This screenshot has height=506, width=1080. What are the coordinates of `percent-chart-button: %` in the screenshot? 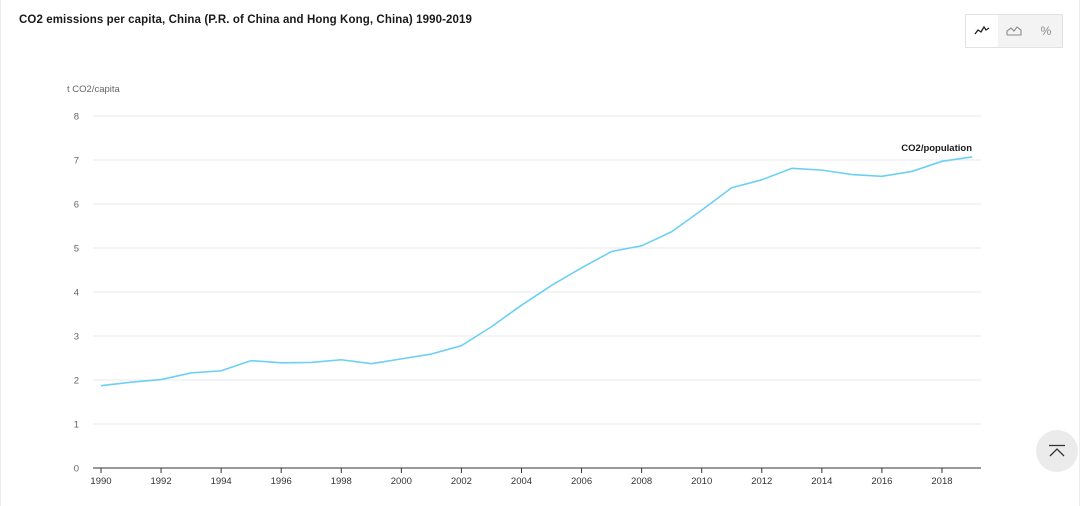 It's located at (1046, 31).